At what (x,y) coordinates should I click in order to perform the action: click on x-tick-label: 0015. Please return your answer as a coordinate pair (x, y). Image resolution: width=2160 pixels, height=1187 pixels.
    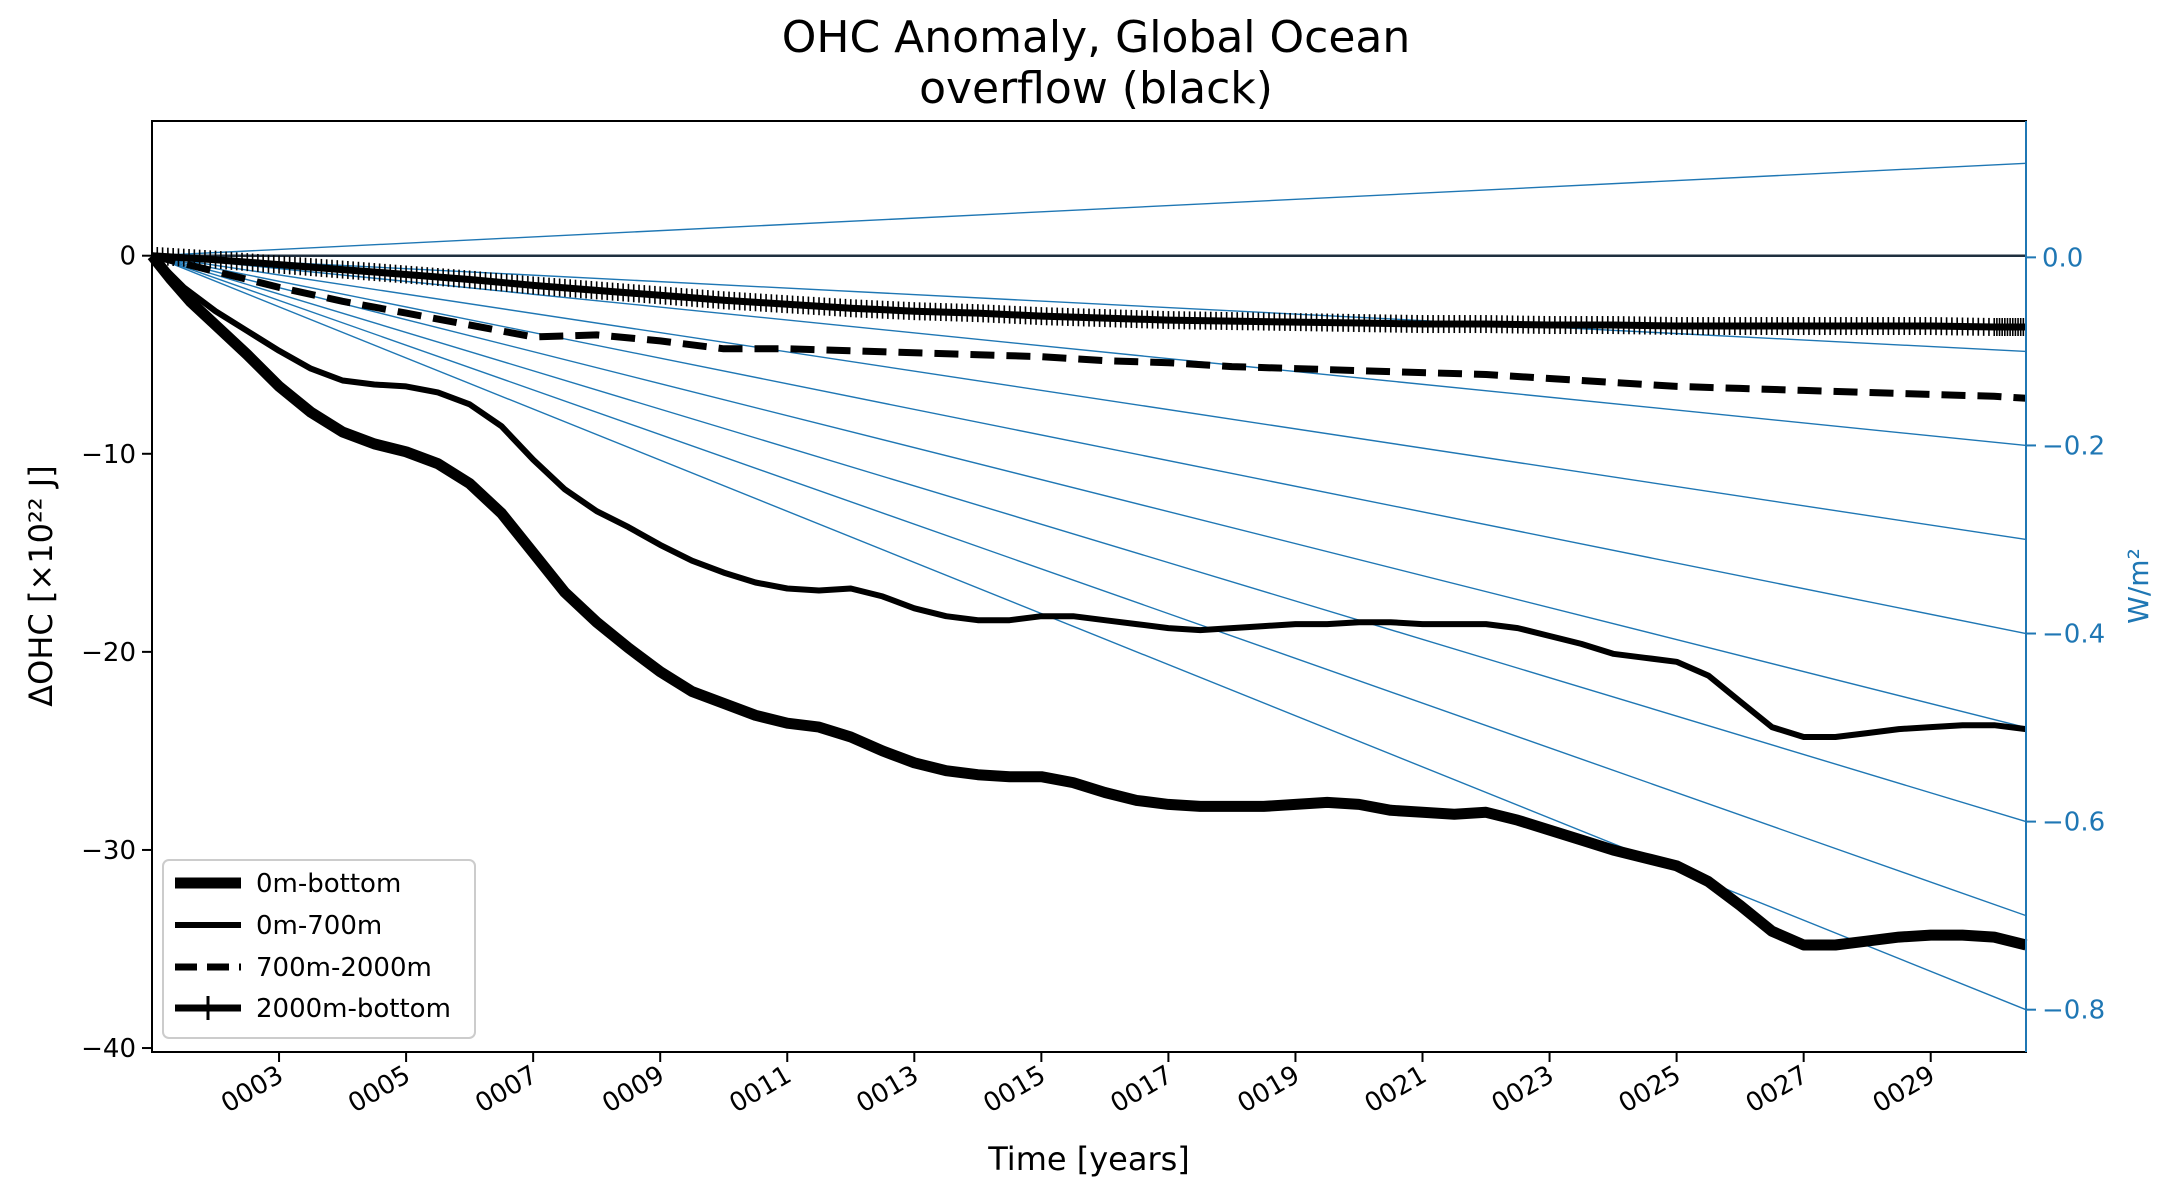
    Looking at the image, I should click on (1015, 1089).